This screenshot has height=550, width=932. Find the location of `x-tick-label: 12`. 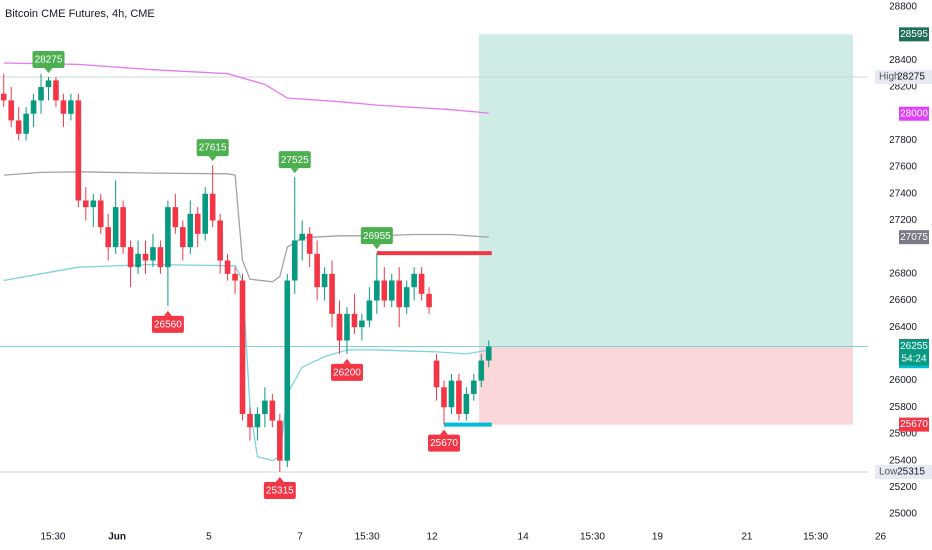

x-tick-label: 12 is located at coordinates (432, 537).